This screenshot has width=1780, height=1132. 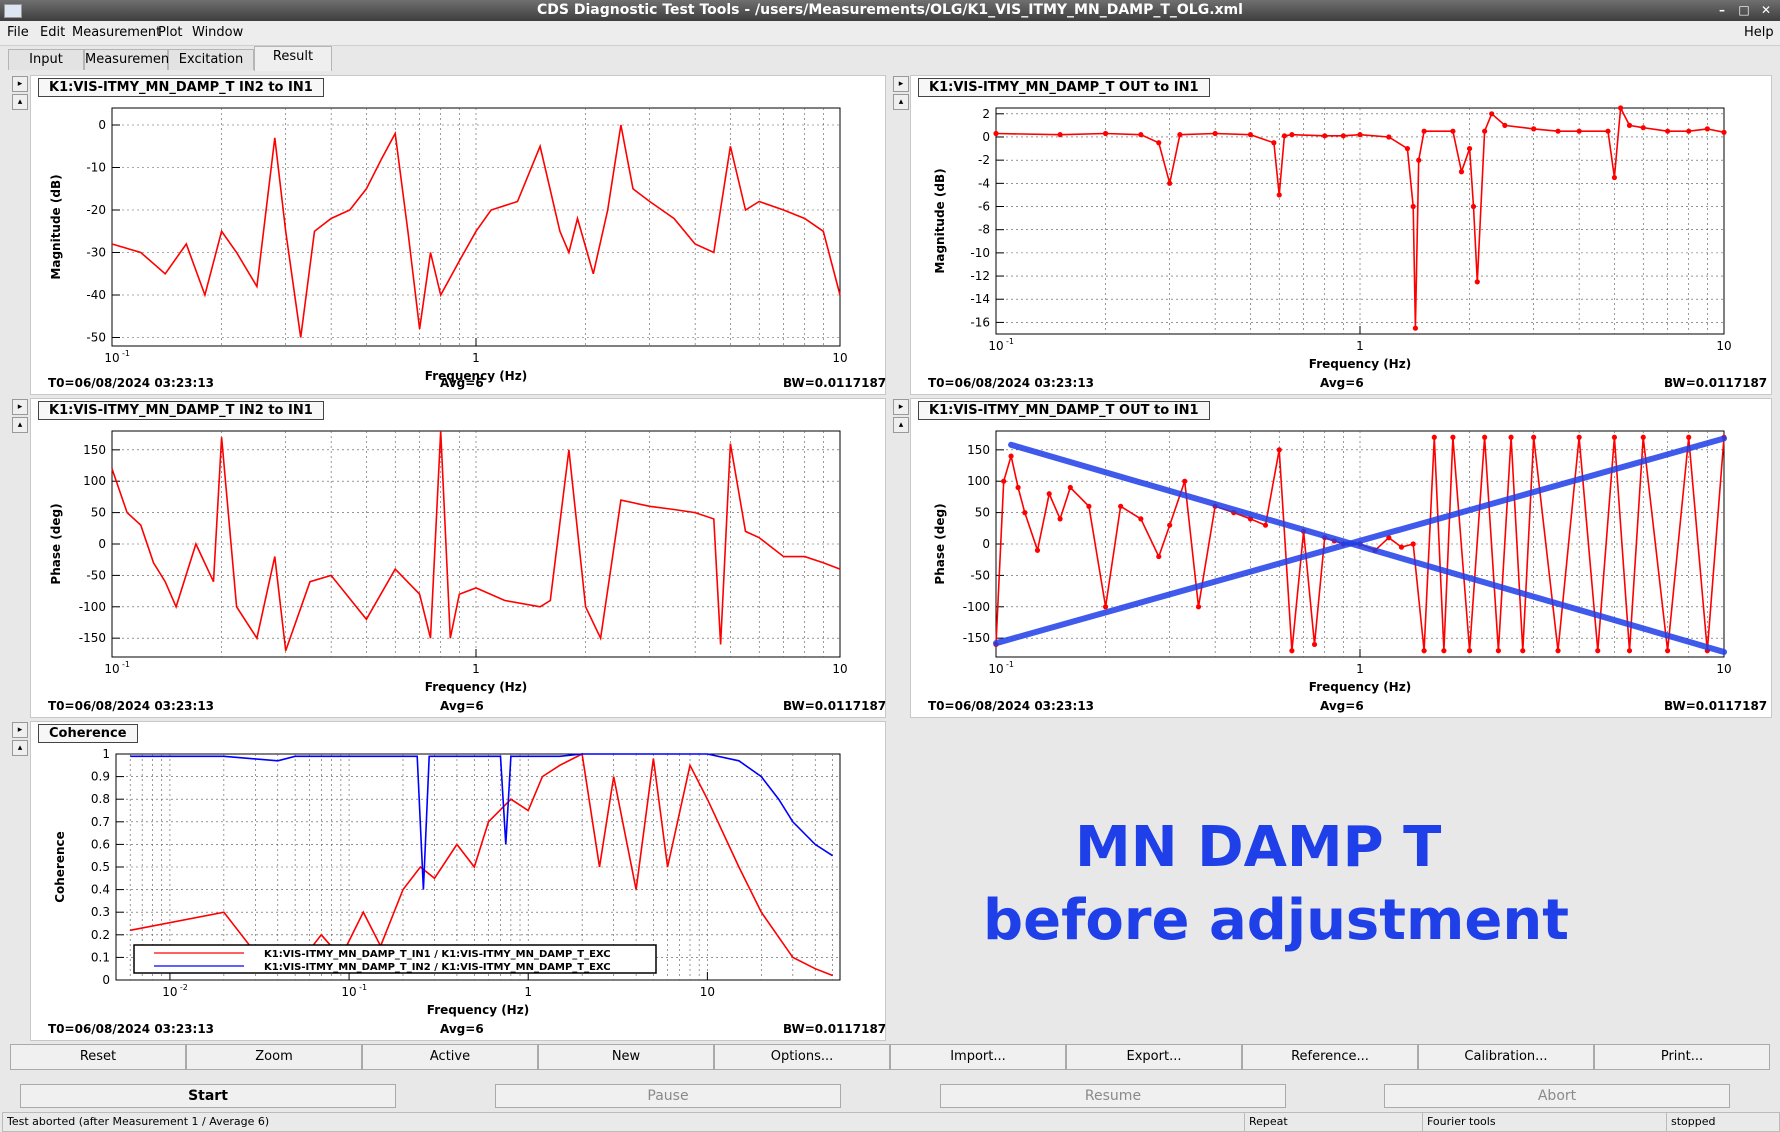 What do you see at coordinates (96, 253) in the screenshot?
I see `y-tick-label: -30` at bounding box center [96, 253].